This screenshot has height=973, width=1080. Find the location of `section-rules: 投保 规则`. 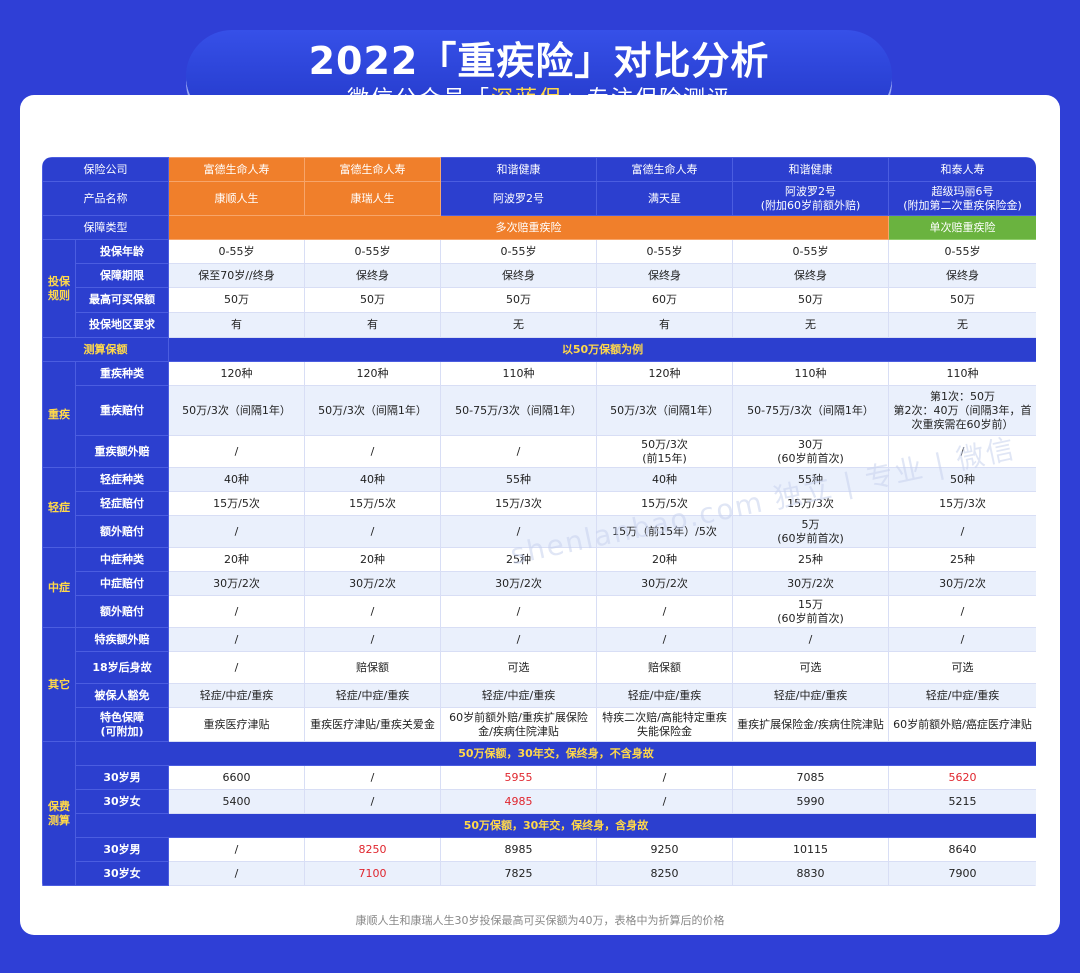

section-rules: 投保 规则 is located at coordinates (59, 288).